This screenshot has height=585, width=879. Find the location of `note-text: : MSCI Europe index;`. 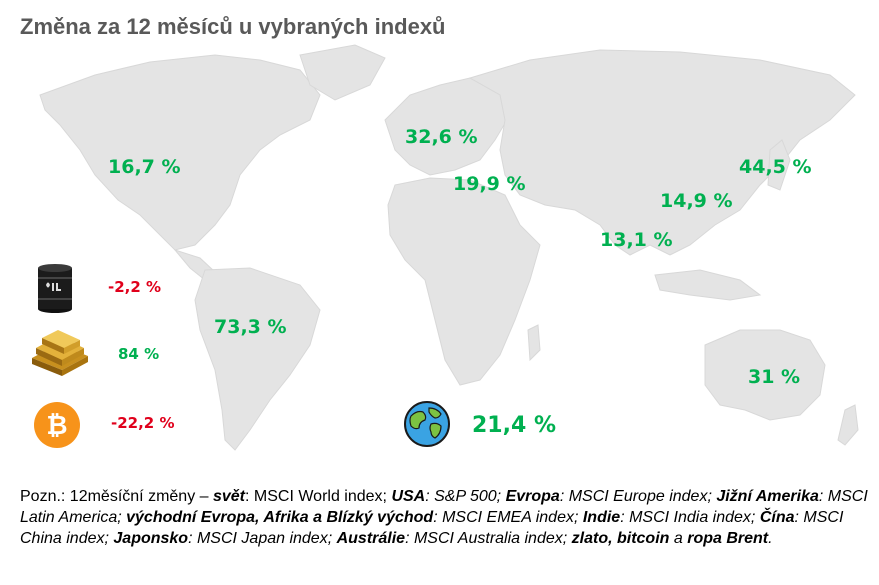

note-text: : MSCI Europe index; is located at coordinates (638, 496).